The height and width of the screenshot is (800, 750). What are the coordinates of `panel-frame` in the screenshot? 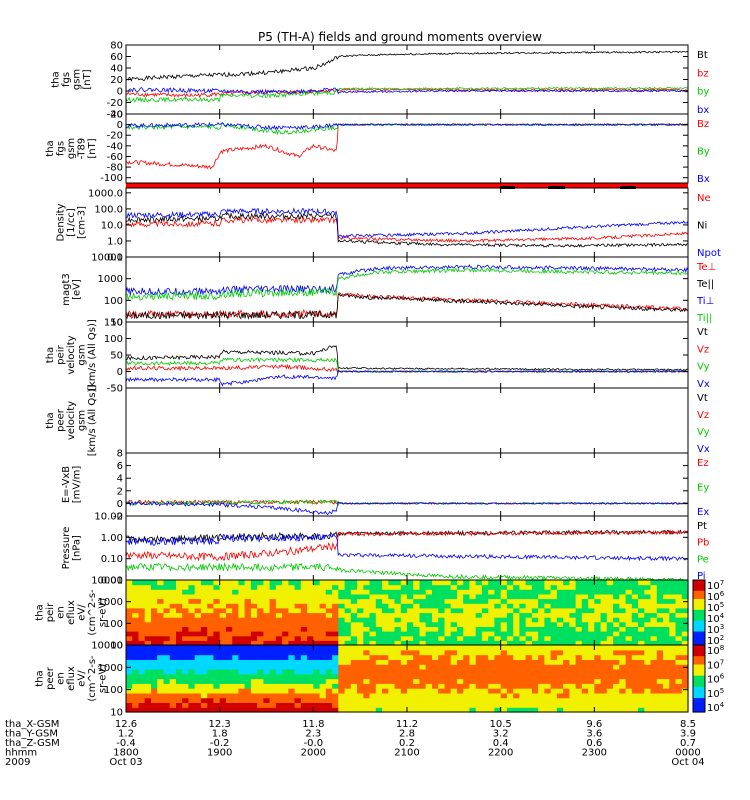 It's located at (407, 355).